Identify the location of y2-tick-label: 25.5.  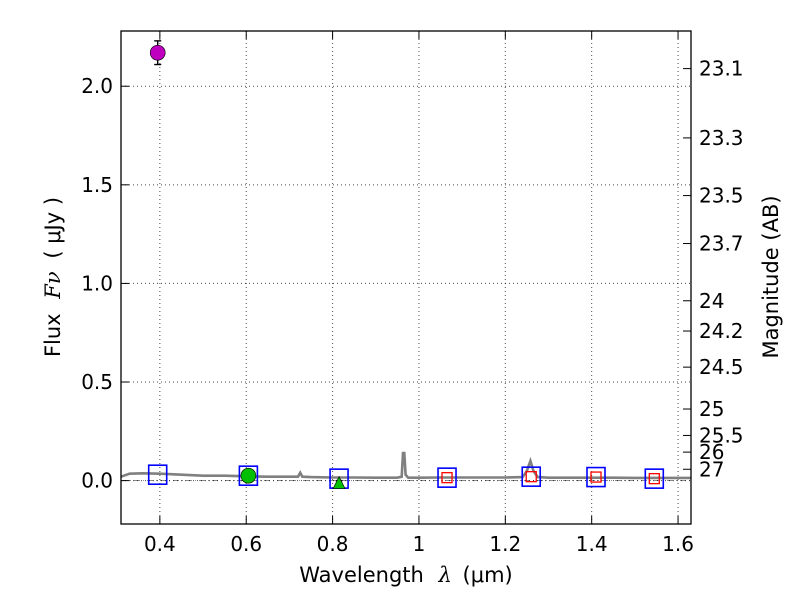
(721, 435).